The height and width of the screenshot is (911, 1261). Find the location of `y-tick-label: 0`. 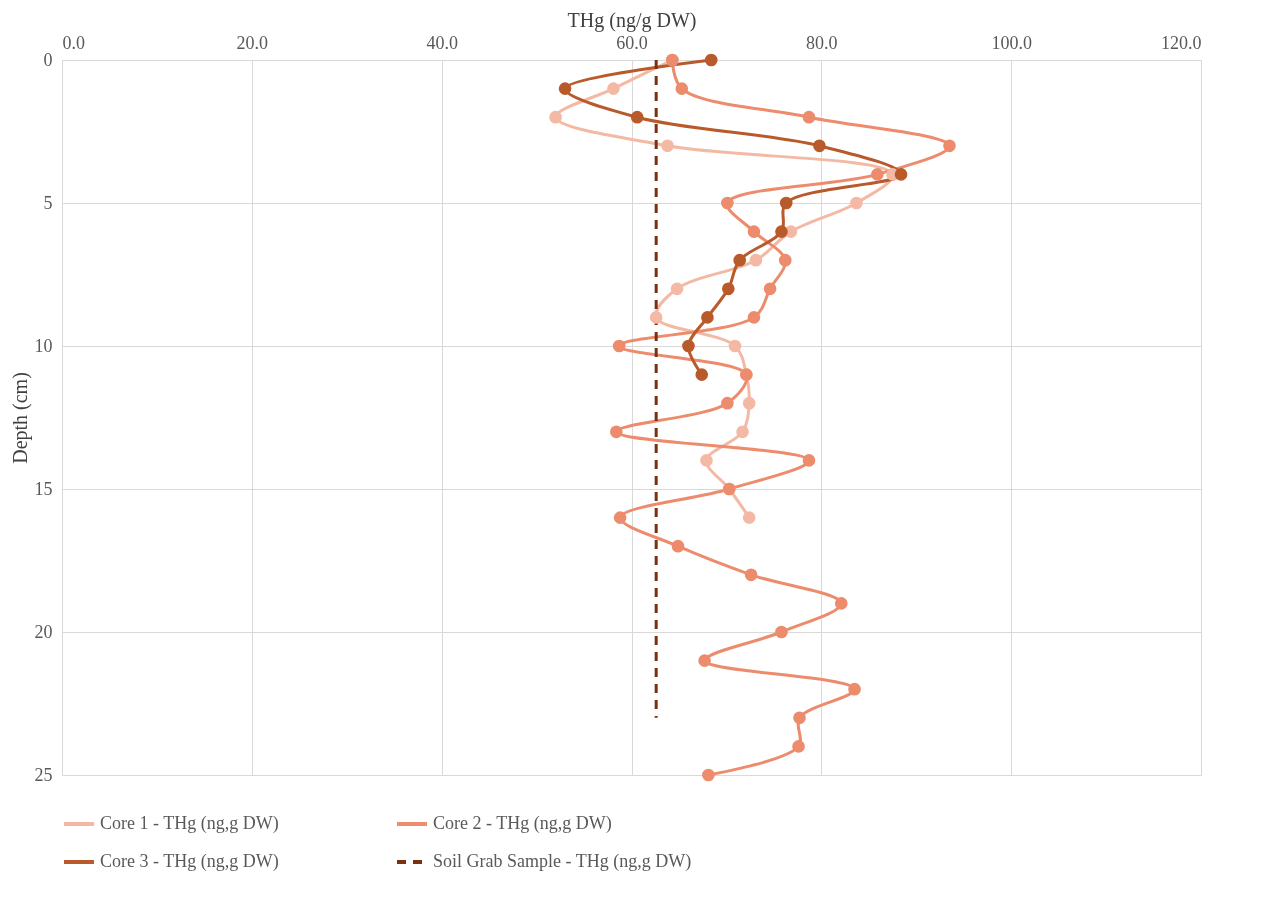

y-tick-label: 0 is located at coordinates (48, 59).